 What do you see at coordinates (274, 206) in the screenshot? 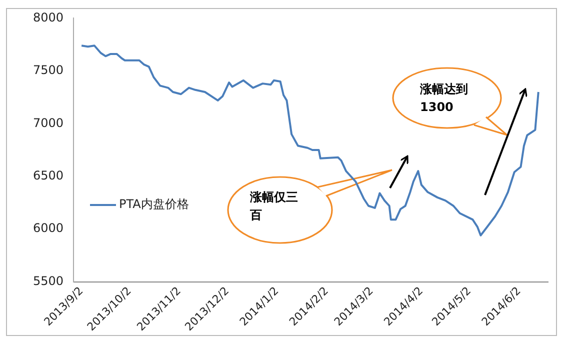
I see `annotation: 涨幅仅三百` at bounding box center [274, 206].